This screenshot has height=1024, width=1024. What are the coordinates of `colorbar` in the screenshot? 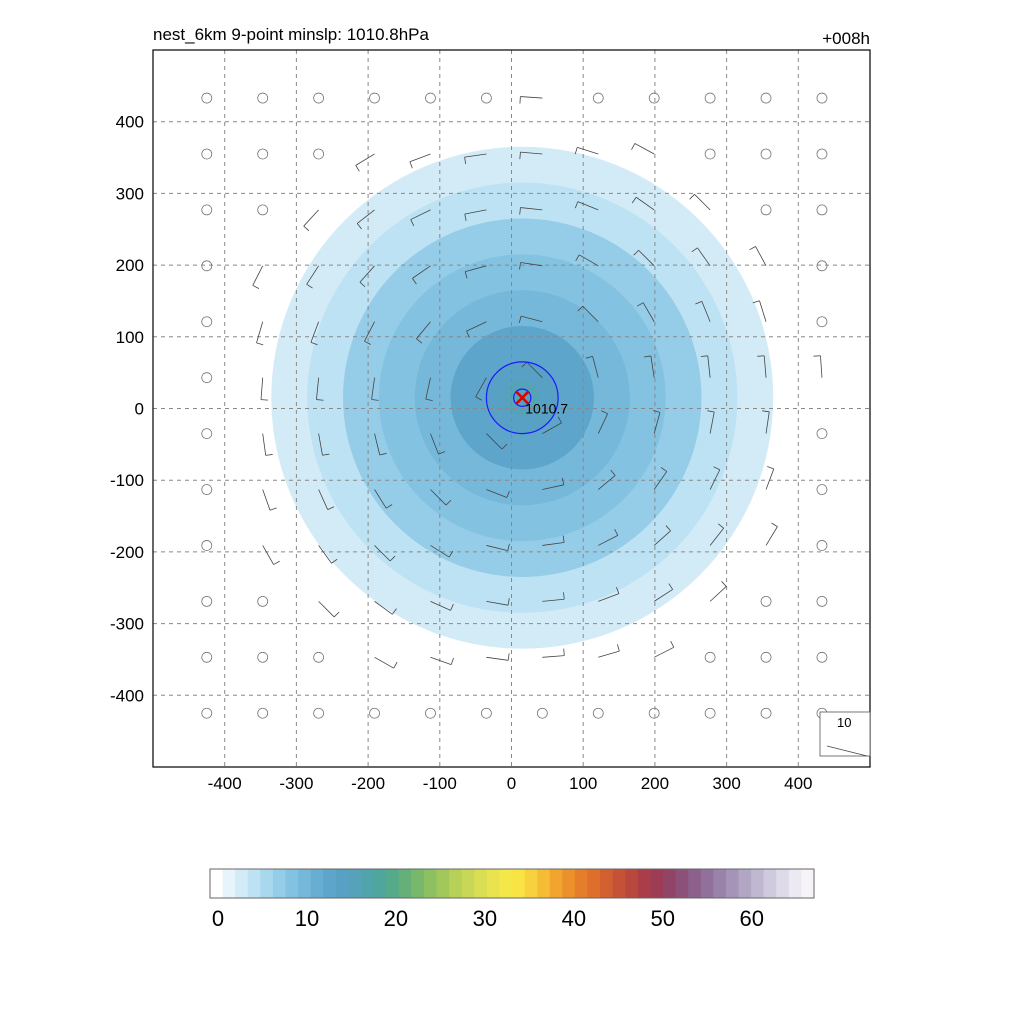 It's located at (512, 883).